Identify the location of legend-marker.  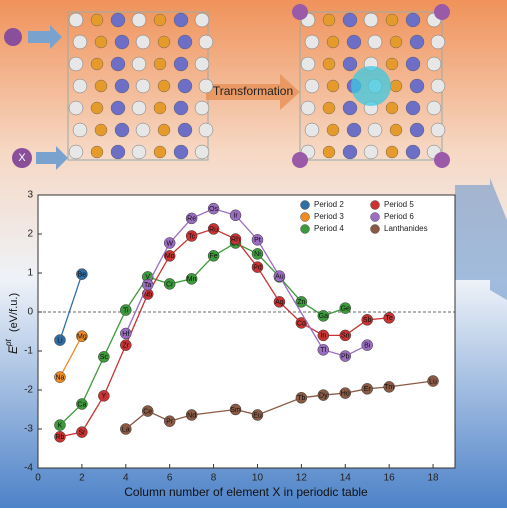
(375, 217).